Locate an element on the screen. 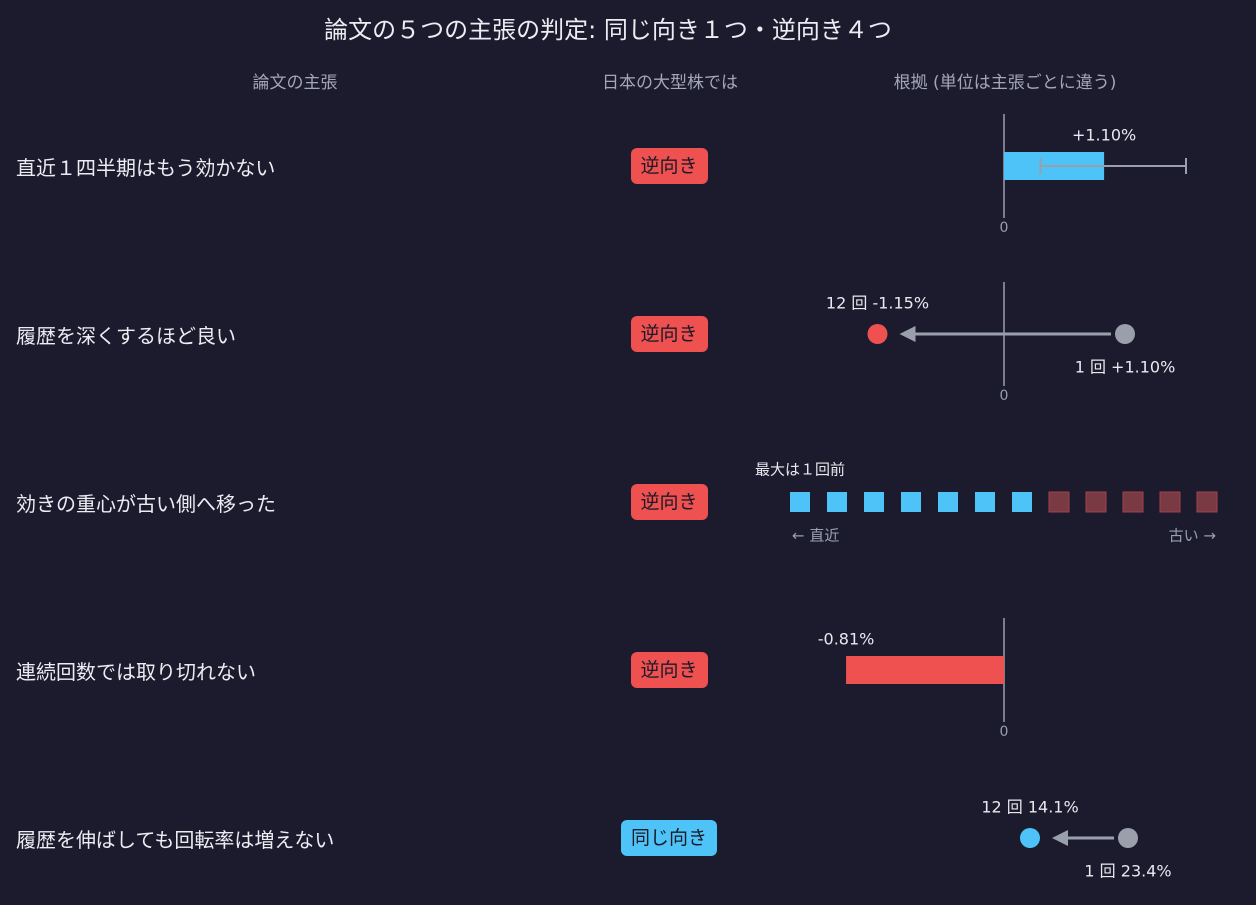  verdict-badge-1: 逆向き is located at coordinates (669, 166).